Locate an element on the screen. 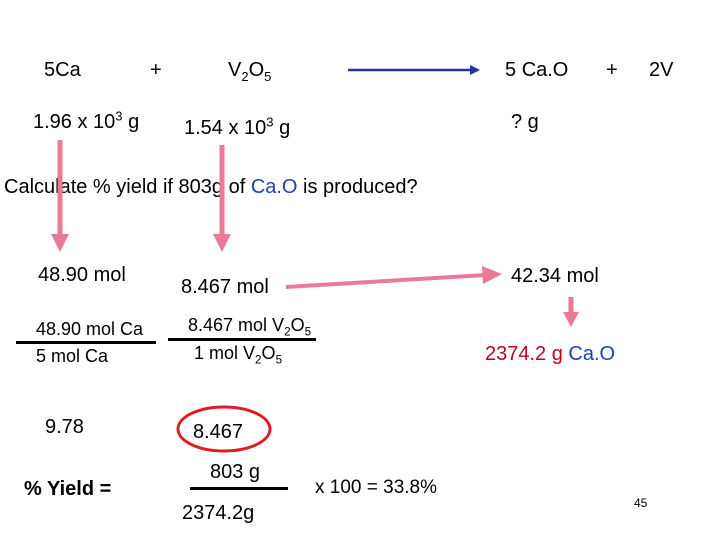 The height and width of the screenshot is (540, 720). yield-result: x 100 = 33.8% is located at coordinates (376, 487).